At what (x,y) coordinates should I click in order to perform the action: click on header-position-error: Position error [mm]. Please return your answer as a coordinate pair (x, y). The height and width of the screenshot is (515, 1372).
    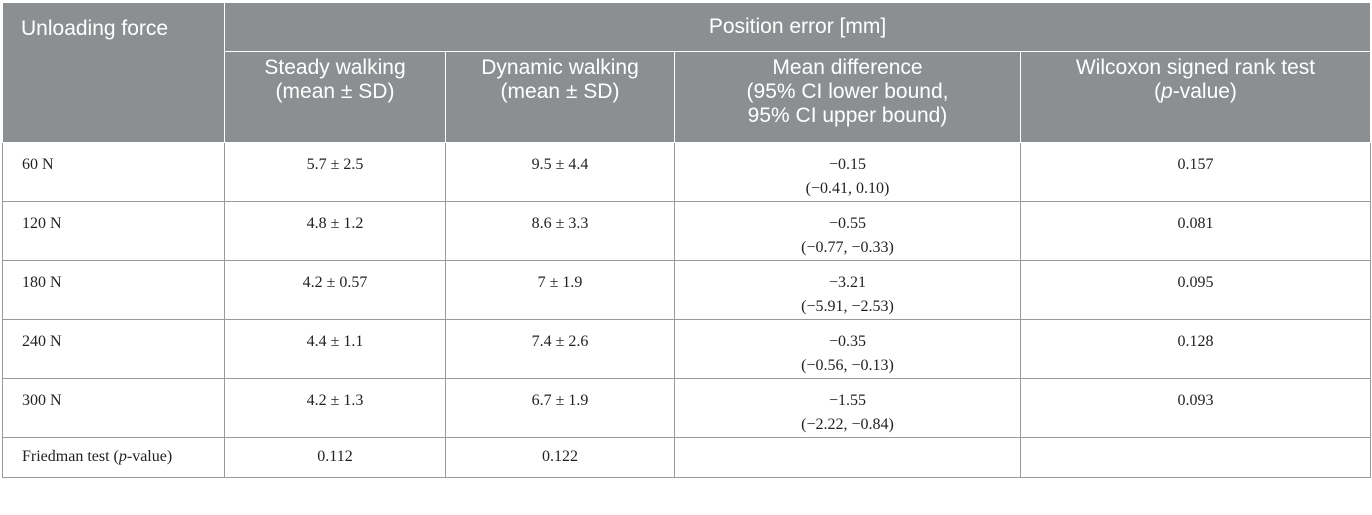
    Looking at the image, I should click on (797, 27).